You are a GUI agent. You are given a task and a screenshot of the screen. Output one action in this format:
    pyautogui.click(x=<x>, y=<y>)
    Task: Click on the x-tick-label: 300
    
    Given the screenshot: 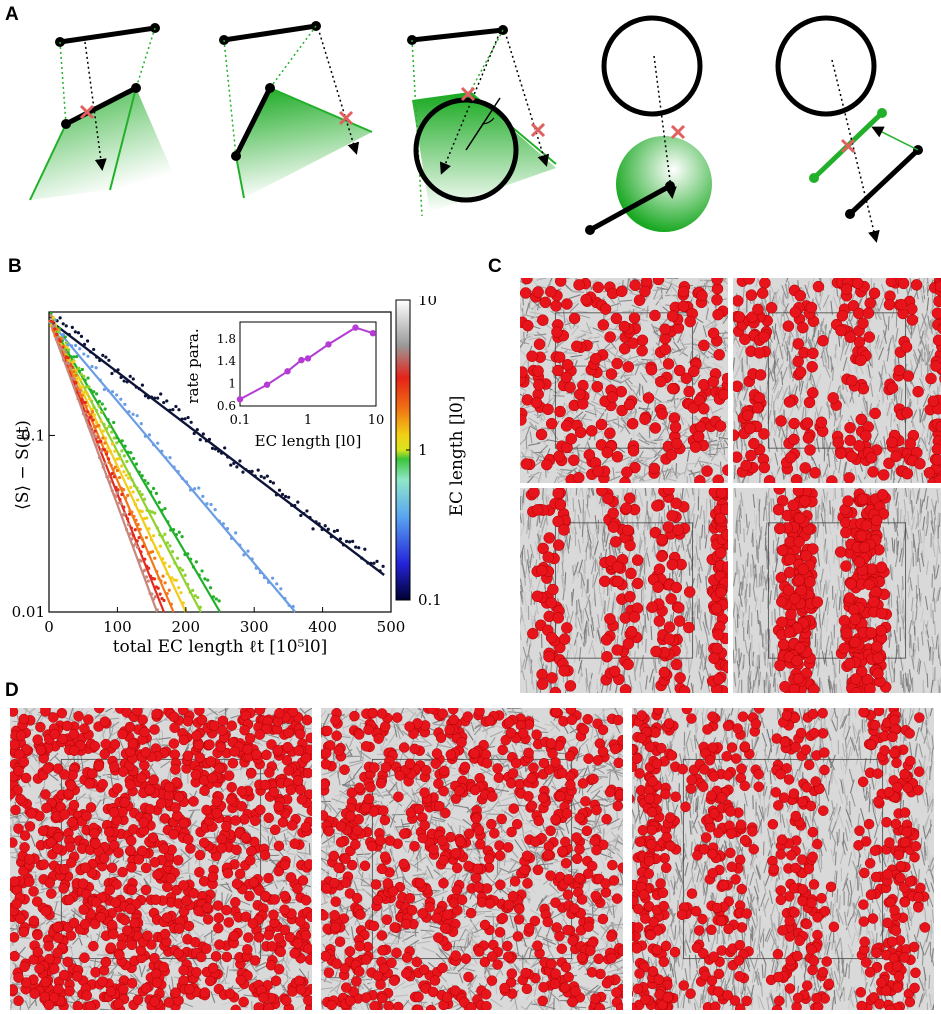 What is the action you would take?
    pyautogui.click(x=254, y=627)
    